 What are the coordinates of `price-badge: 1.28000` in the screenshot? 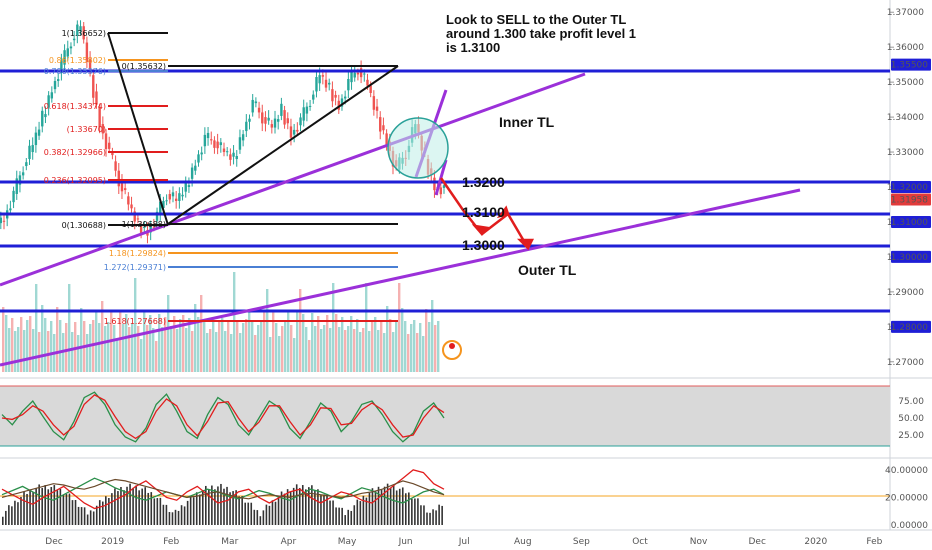 It's located at (911, 326).